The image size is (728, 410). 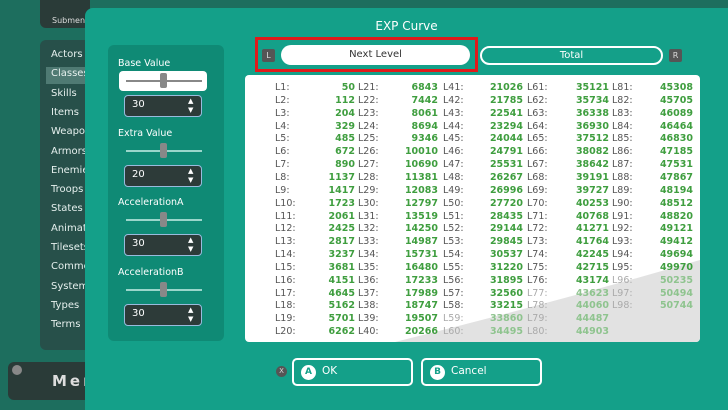 I want to click on level-label: L92:, so click(x=622, y=229).